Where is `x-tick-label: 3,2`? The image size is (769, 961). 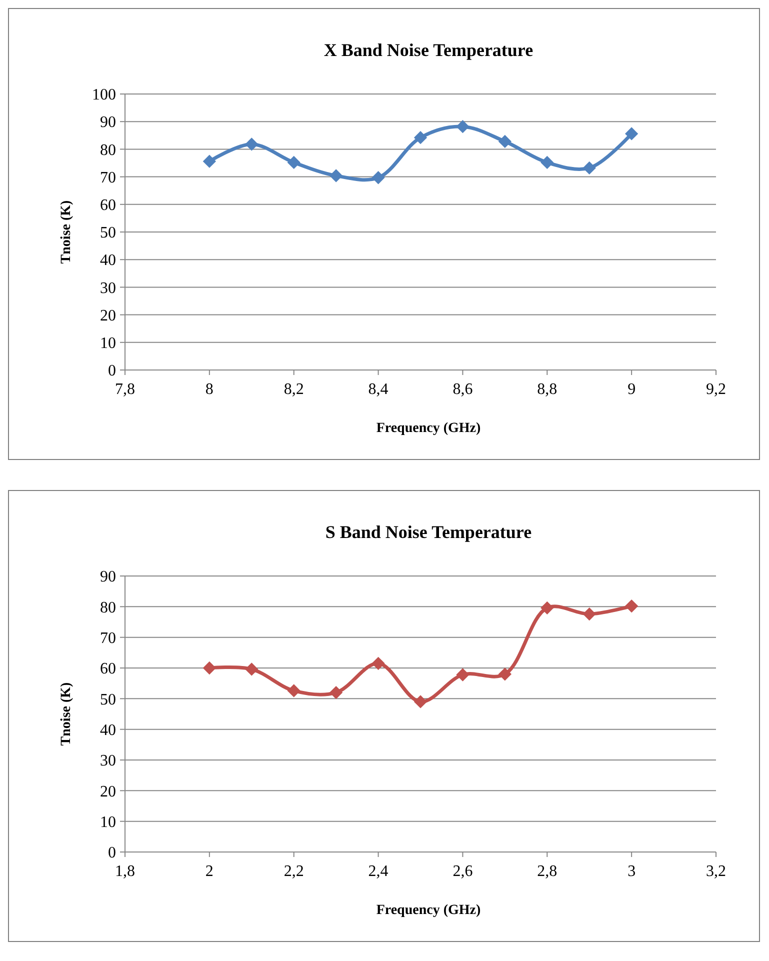
x-tick-label: 3,2 is located at coordinates (716, 871).